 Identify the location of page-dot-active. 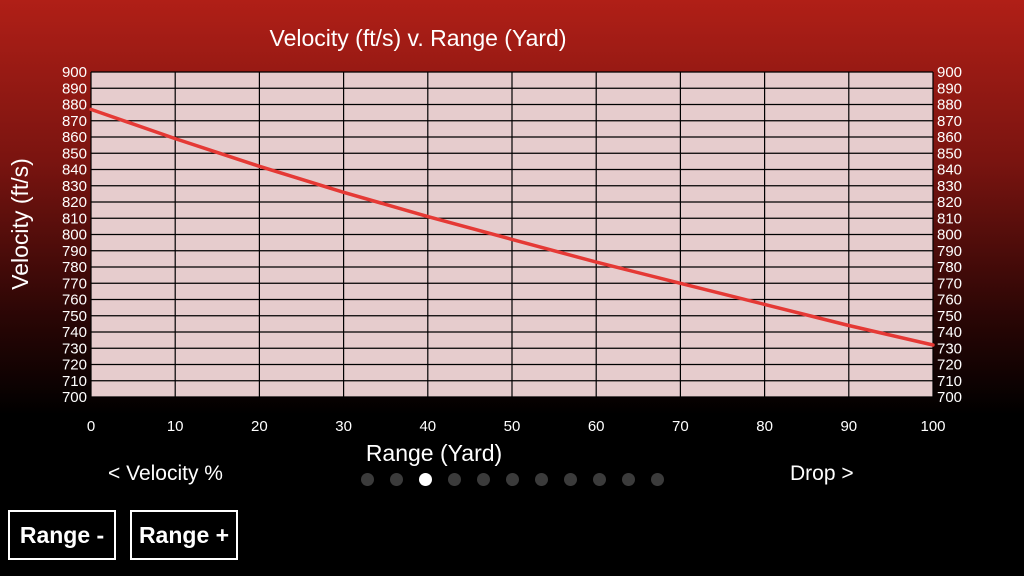
(425, 479).